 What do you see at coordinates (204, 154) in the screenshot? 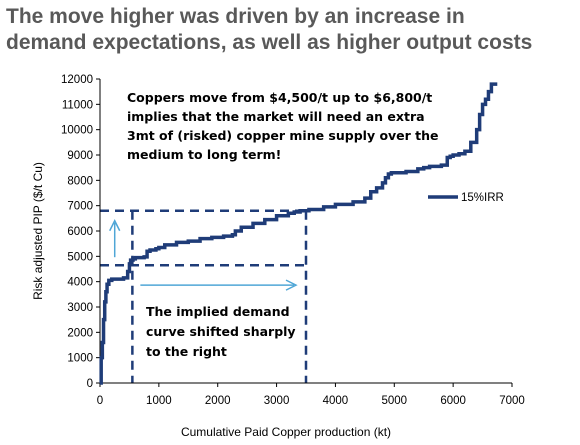
I see `annotation-top-line: medium to long term!` at bounding box center [204, 154].